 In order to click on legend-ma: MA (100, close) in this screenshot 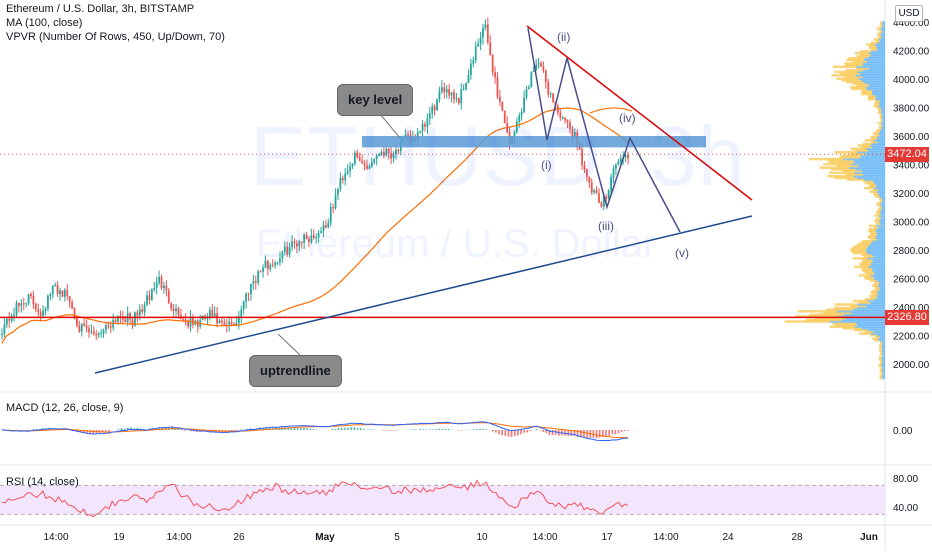, I will do `click(115, 23)`.